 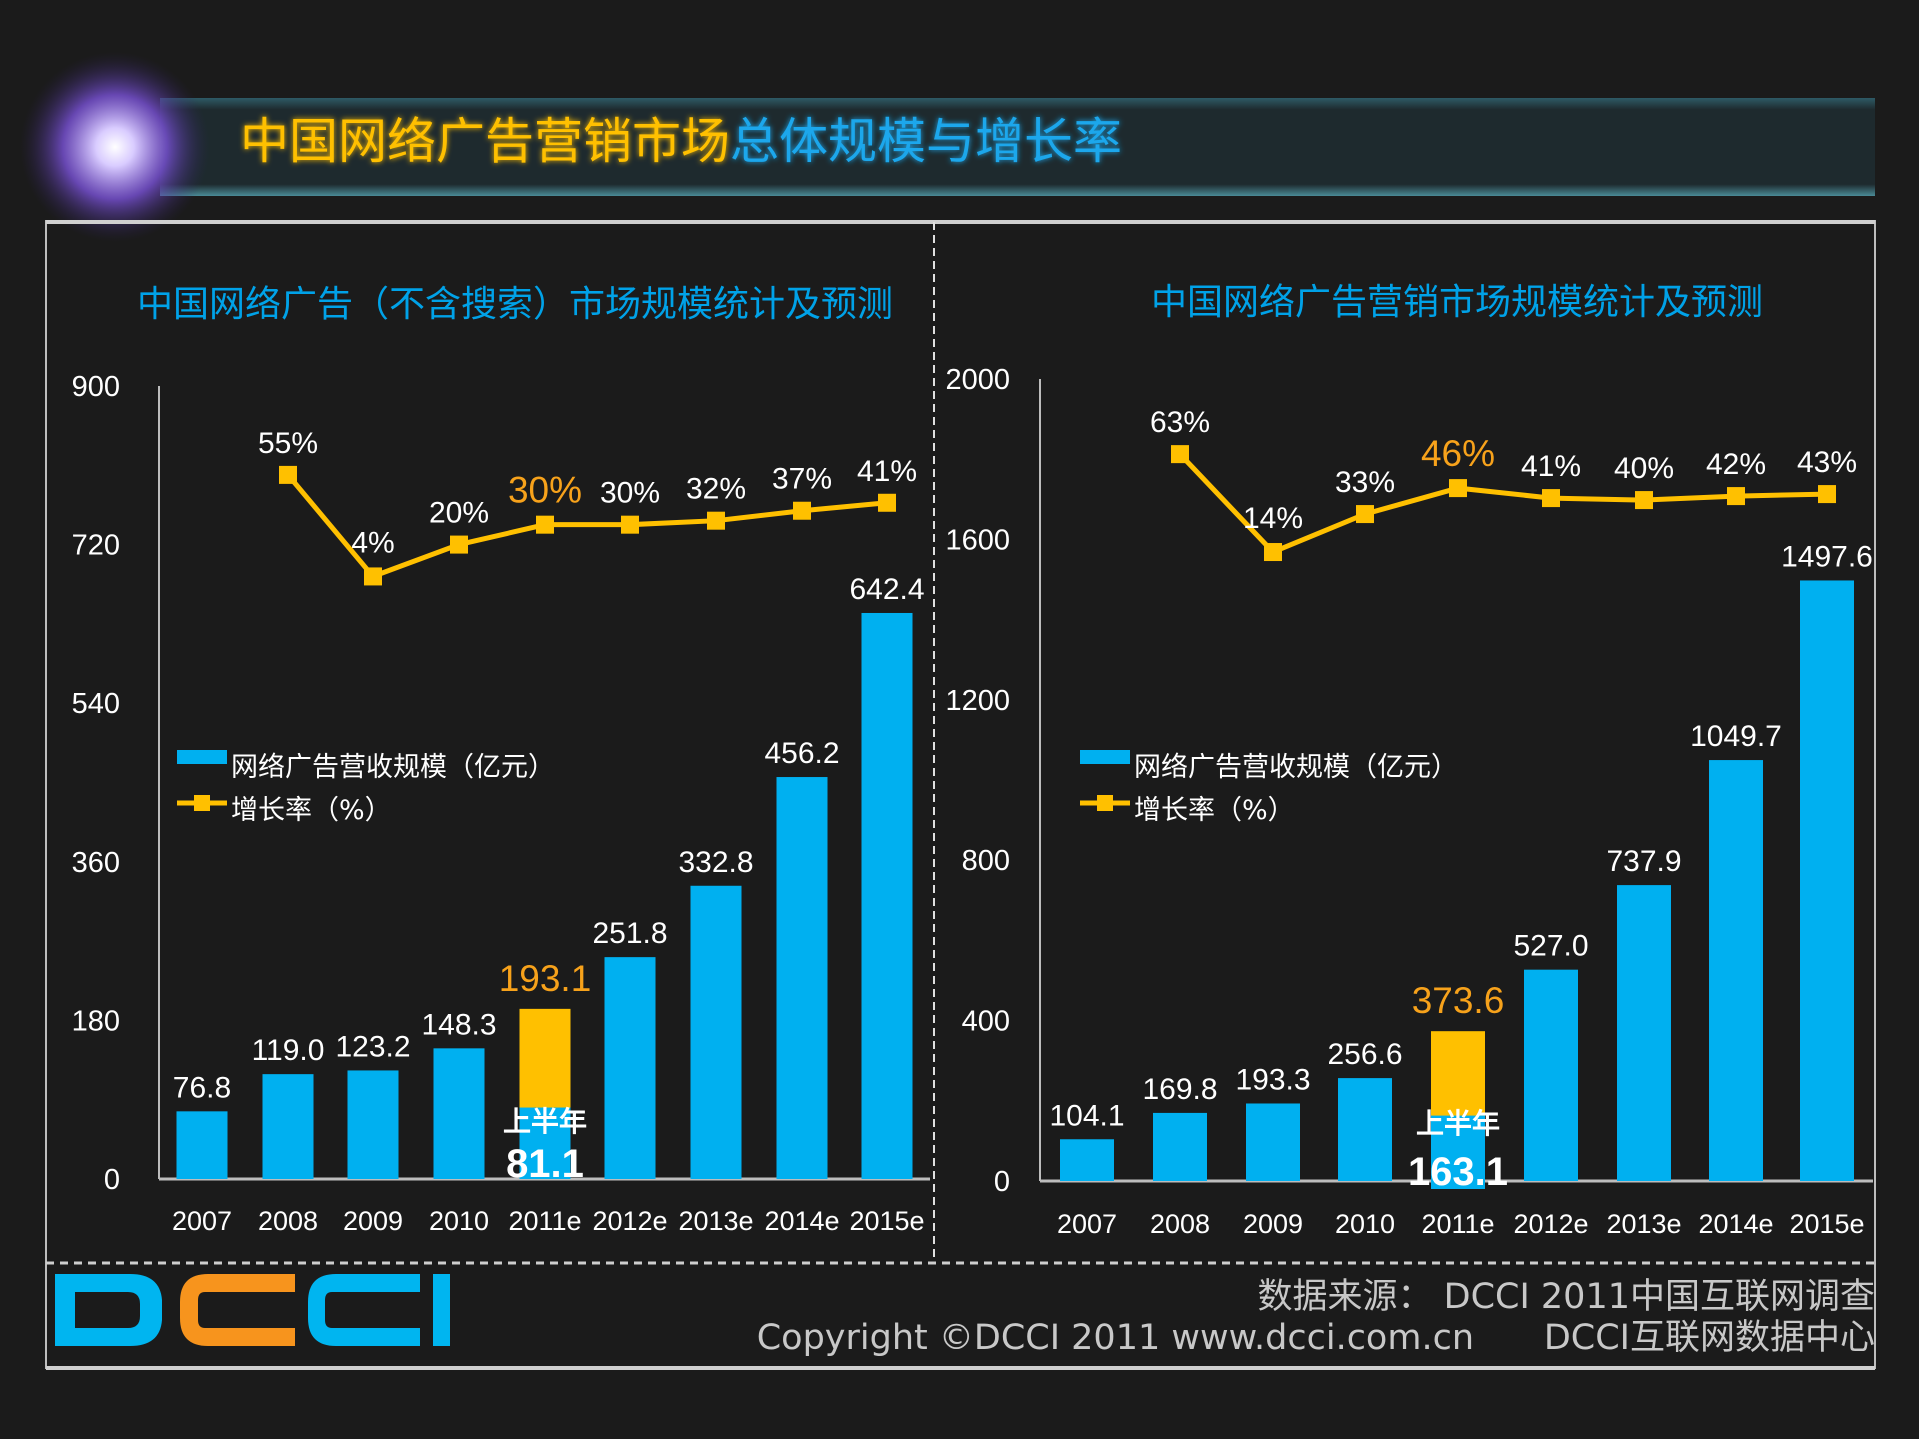 What do you see at coordinates (1644, 468) in the screenshot?
I see `growth-rate-label: 40%` at bounding box center [1644, 468].